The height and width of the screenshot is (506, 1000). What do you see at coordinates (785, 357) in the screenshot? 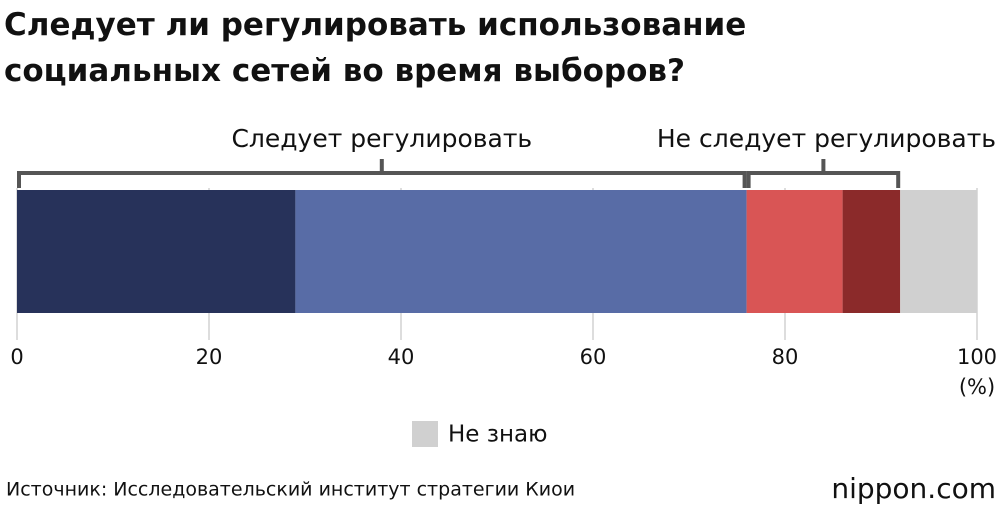
I see `x-tick-label: 80` at bounding box center [785, 357].